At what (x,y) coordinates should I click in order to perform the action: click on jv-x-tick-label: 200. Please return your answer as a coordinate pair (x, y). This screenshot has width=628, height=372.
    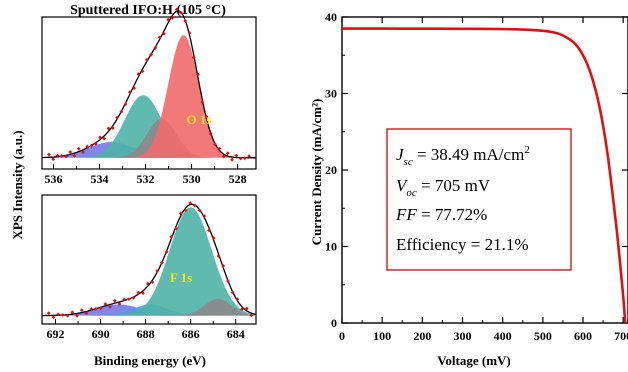
    Looking at the image, I should click on (422, 336).